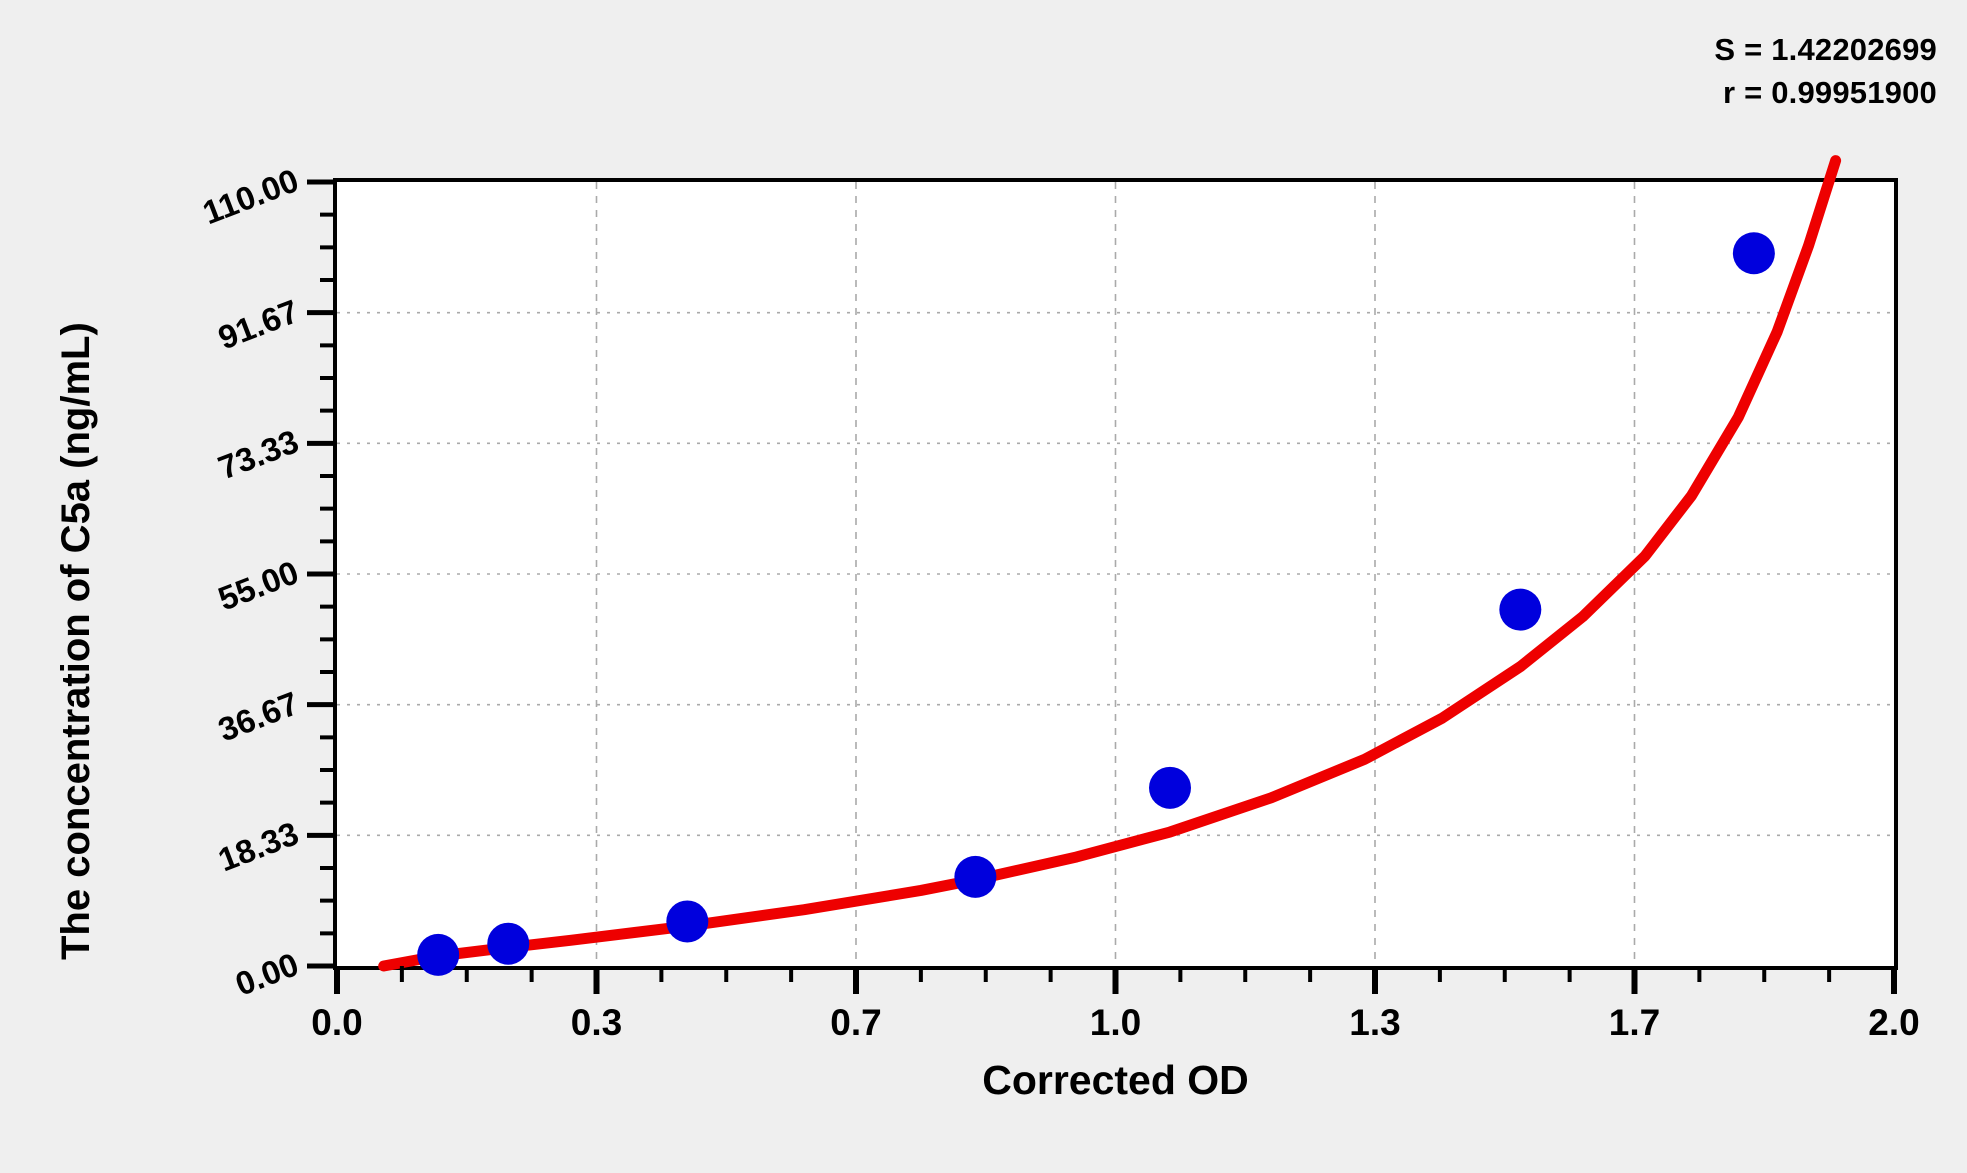 The height and width of the screenshot is (1173, 1967). What do you see at coordinates (1634, 1022) in the screenshot?
I see `x-axis-tick-label: 1.7` at bounding box center [1634, 1022].